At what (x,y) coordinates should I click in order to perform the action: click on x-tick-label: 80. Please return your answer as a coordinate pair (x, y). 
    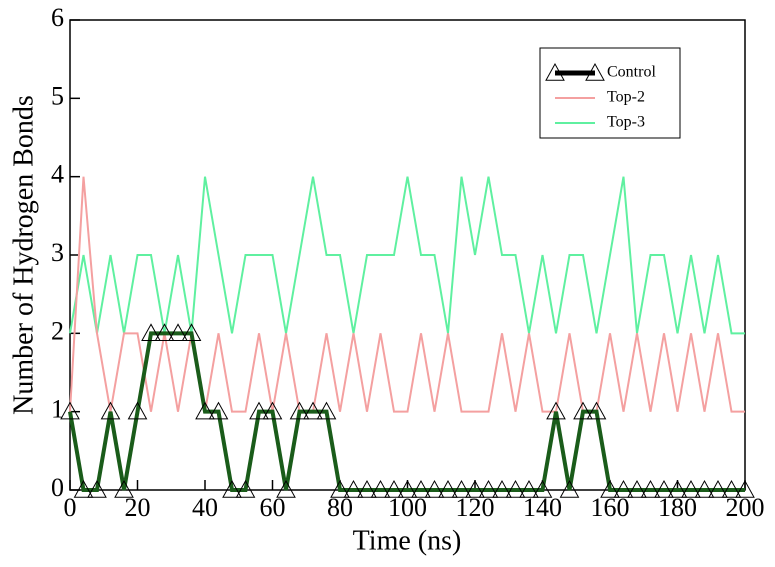
    Looking at the image, I should click on (340, 507).